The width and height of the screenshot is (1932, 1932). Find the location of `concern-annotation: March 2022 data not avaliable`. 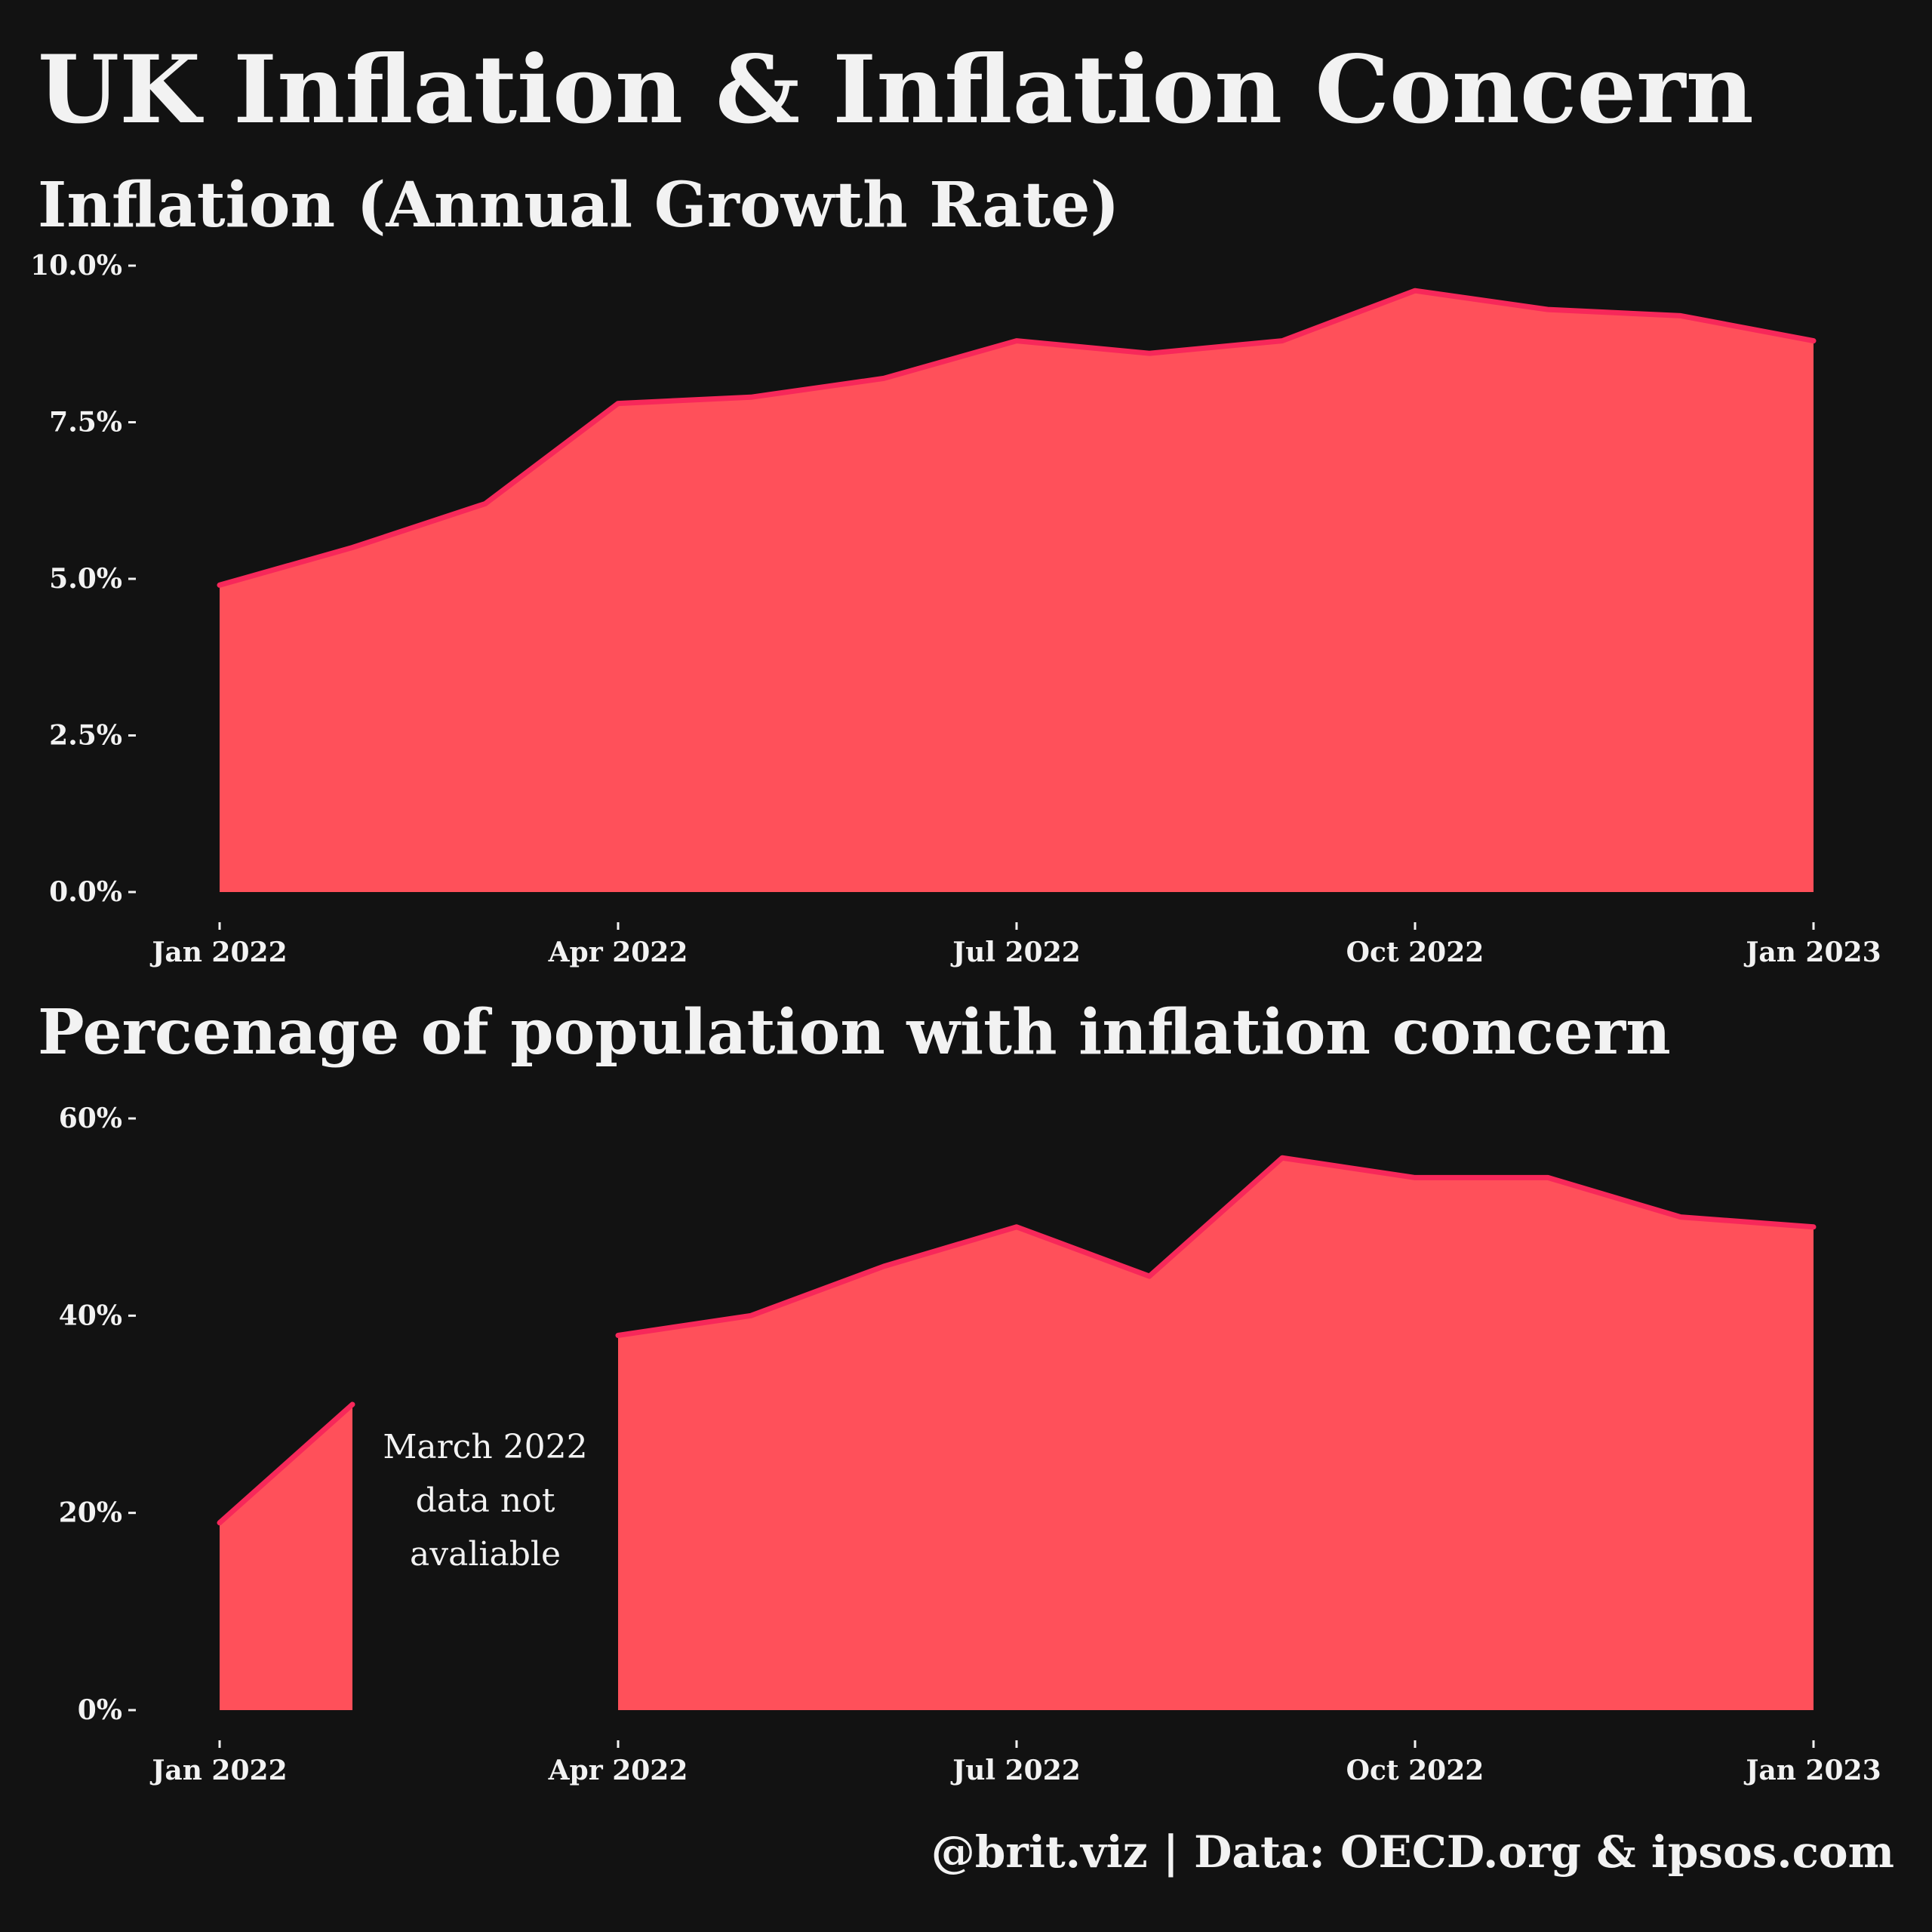

concern-annotation: March 2022 data not avaliable is located at coordinates (485, 1501).